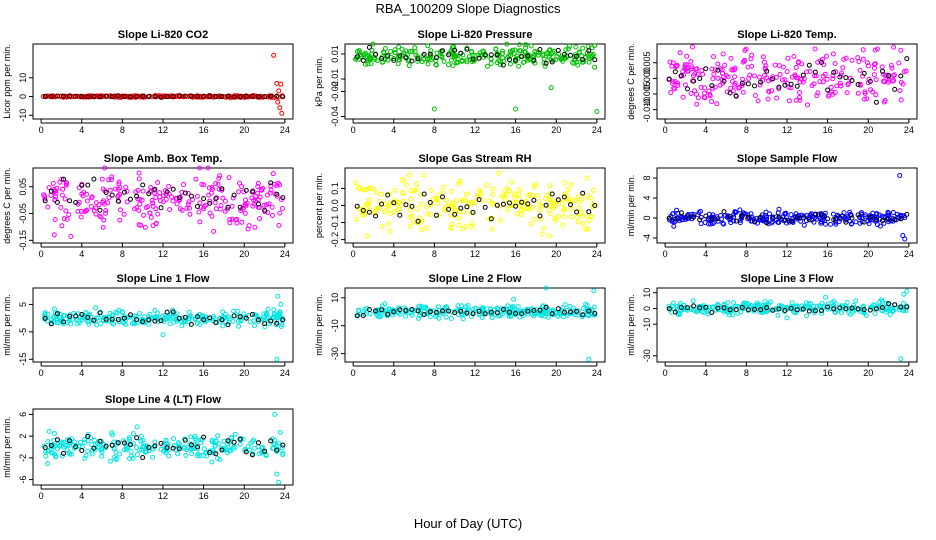 Image resolution: width=936 pixels, height=540 pixels. What do you see at coordinates (788, 325) in the screenshot?
I see `series-points` at bounding box center [788, 325].